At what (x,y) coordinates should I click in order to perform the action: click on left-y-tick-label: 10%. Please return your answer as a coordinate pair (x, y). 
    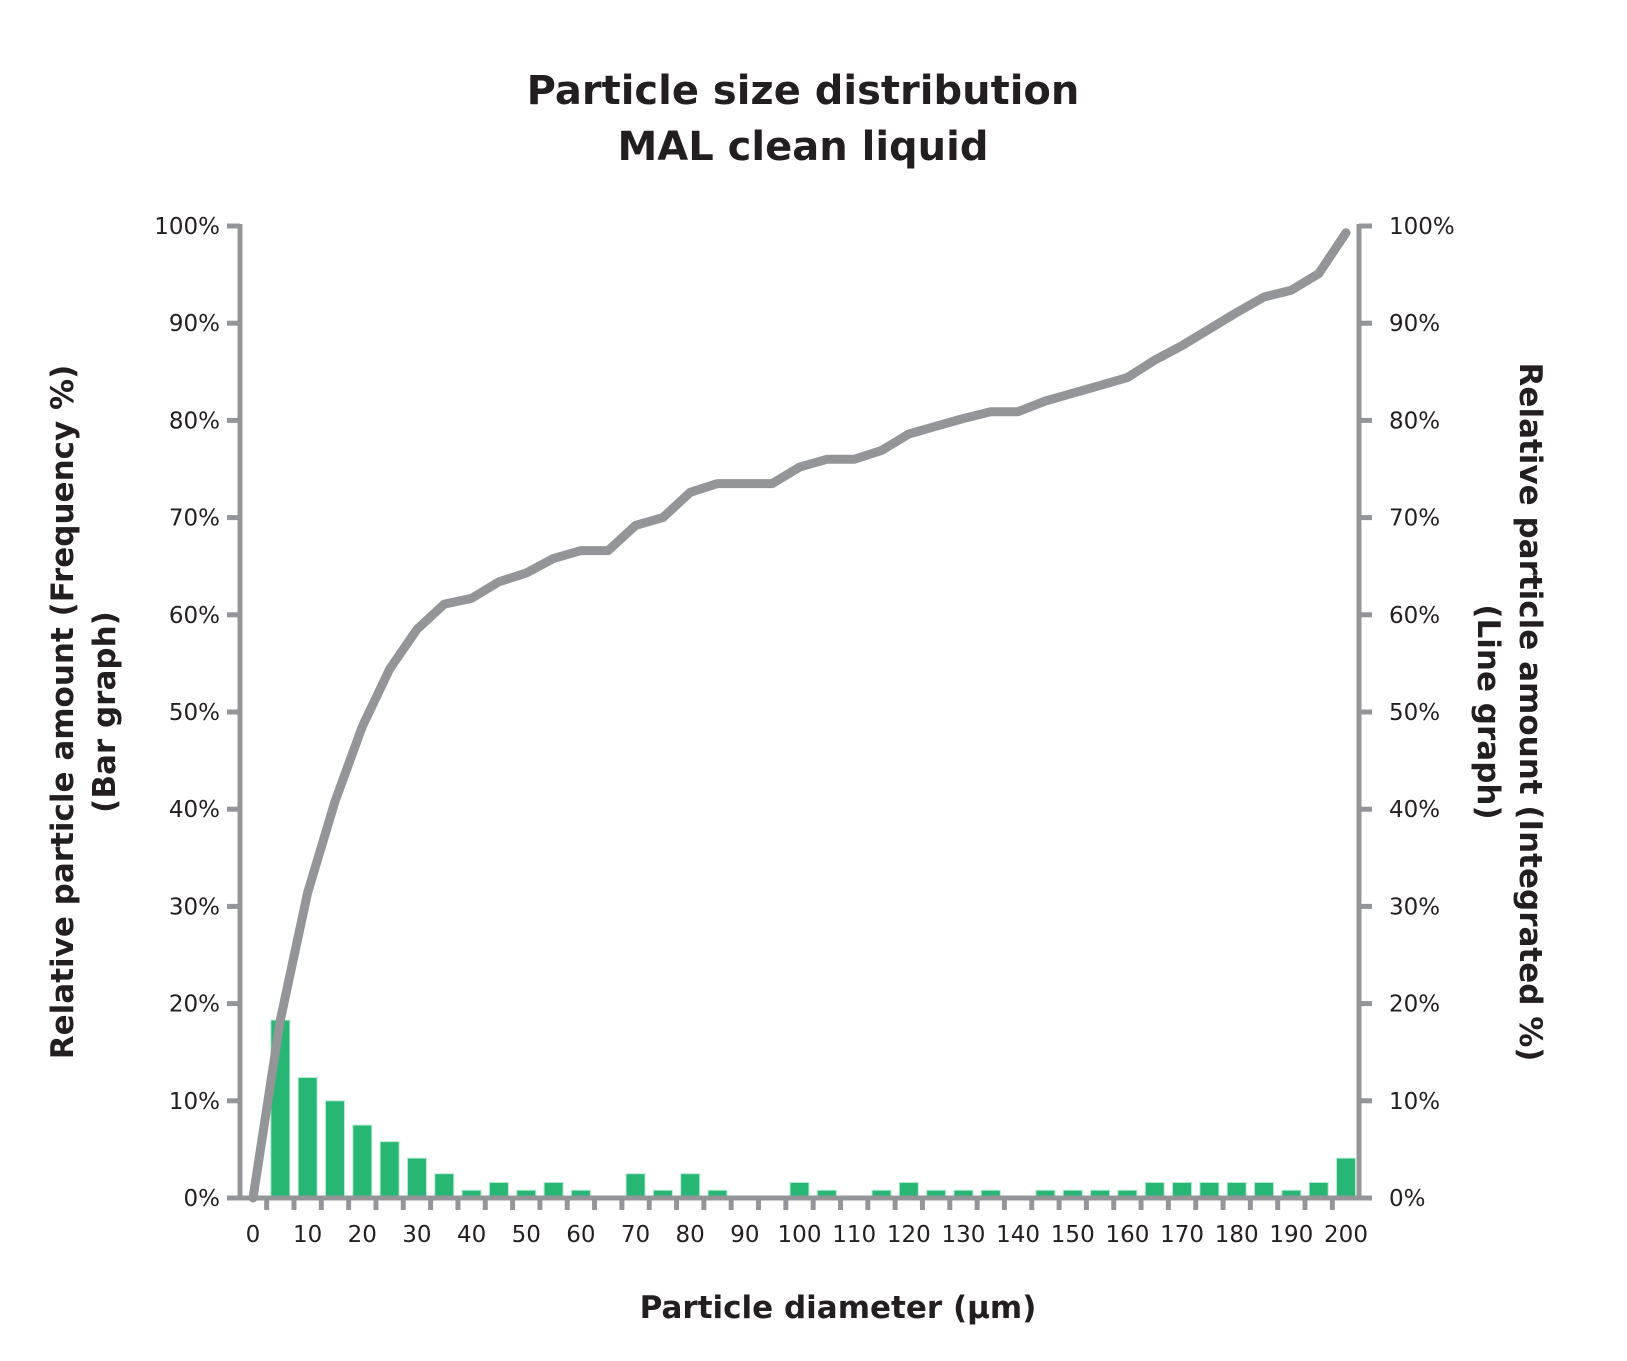
    Looking at the image, I should click on (194, 1102).